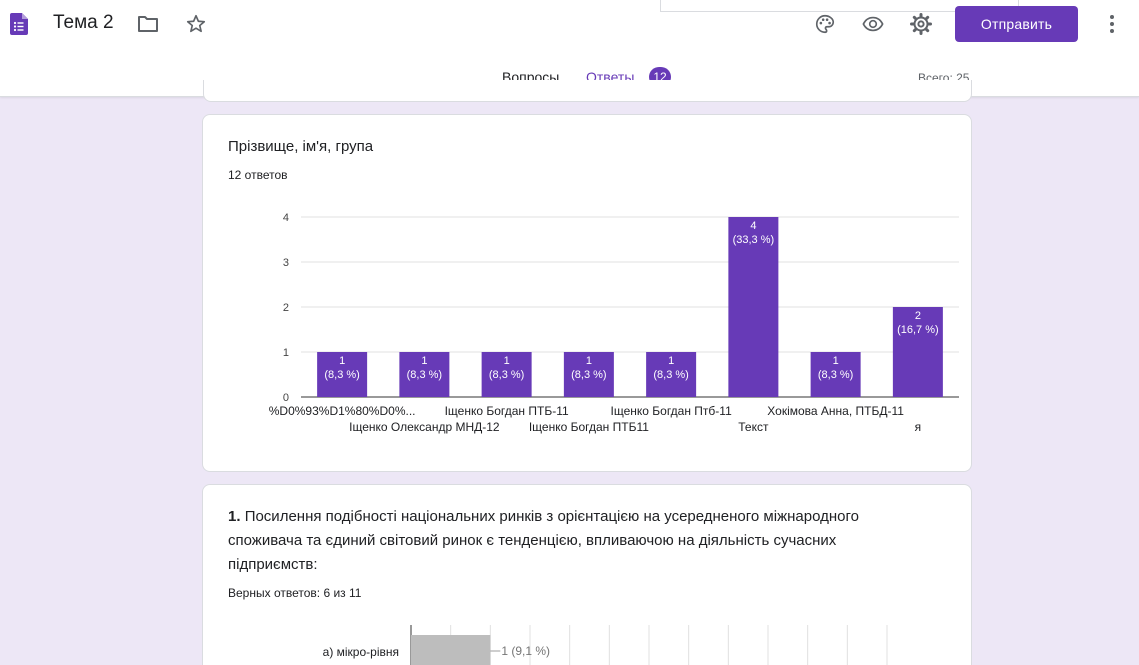 This screenshot has height=665, width=1139. Describe the element at coordinates (507, 411) in the screenshot. I see `x-tick-label: Іщенко Богдан ПТБ-11` at that location.